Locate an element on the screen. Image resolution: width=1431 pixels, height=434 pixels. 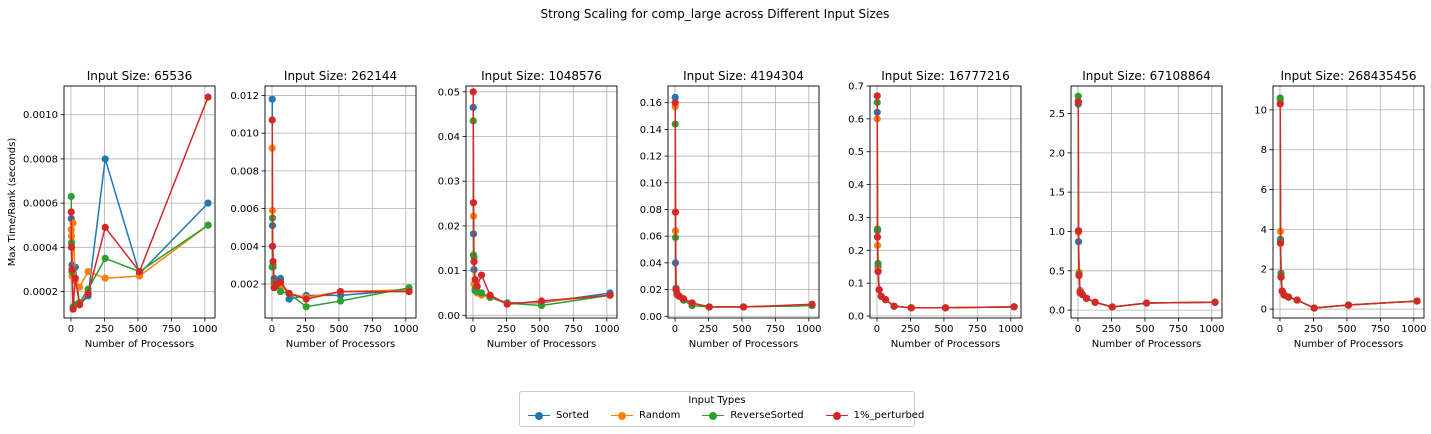
y-tick-label: 0.0 is located at coordinates (856, 317).